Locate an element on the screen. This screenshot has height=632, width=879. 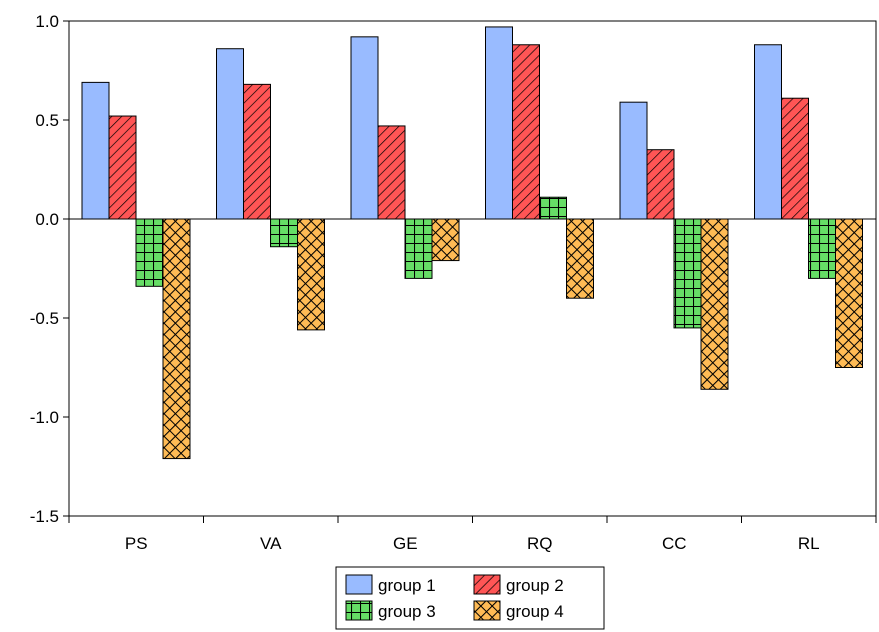
legend-box is located at coordinates (470, 598).